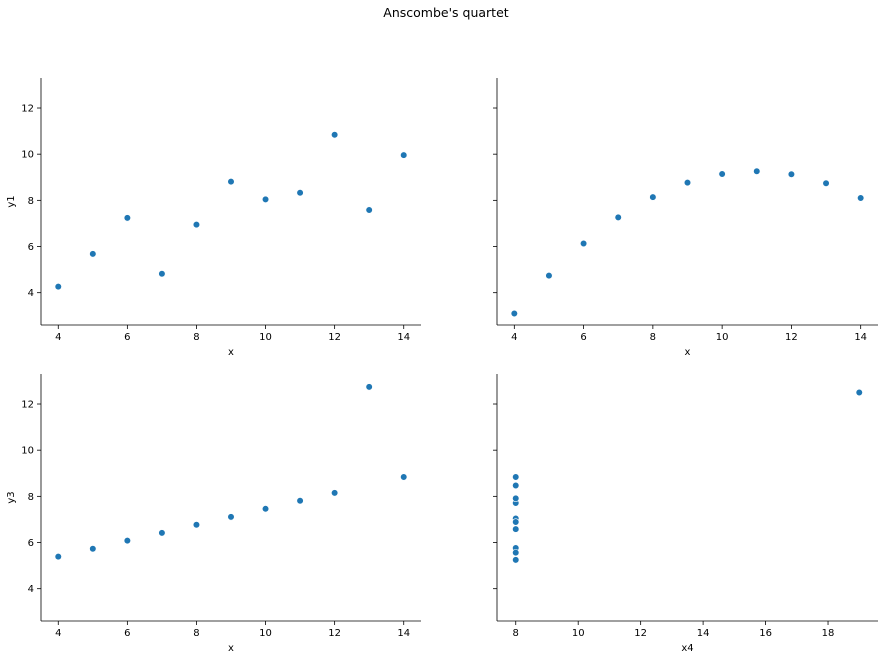 The image size is (885, 660). Describe the element at coordinates (11, 201) in the screenshot. I see `y-axis-label: y1` at that location.